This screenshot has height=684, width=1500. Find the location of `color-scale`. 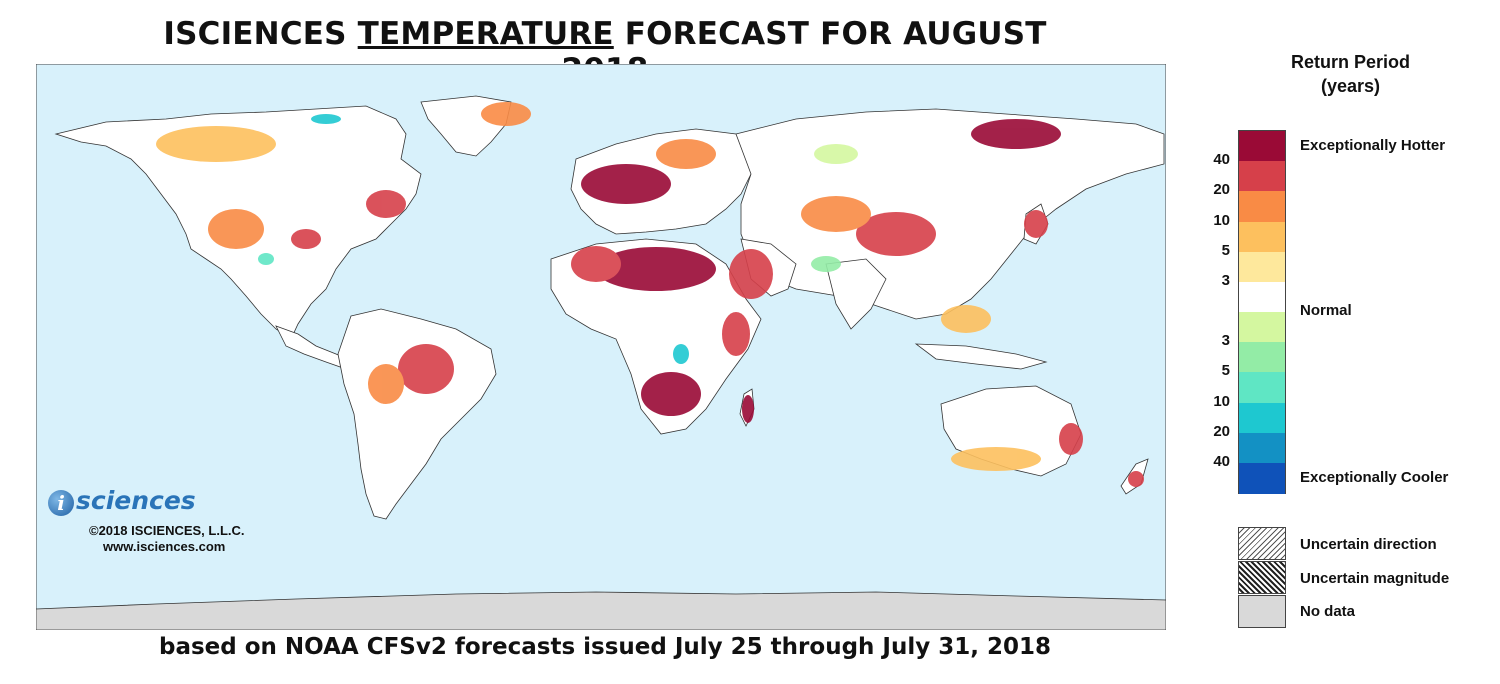

color-scale is located at coordinates (1262, 312).